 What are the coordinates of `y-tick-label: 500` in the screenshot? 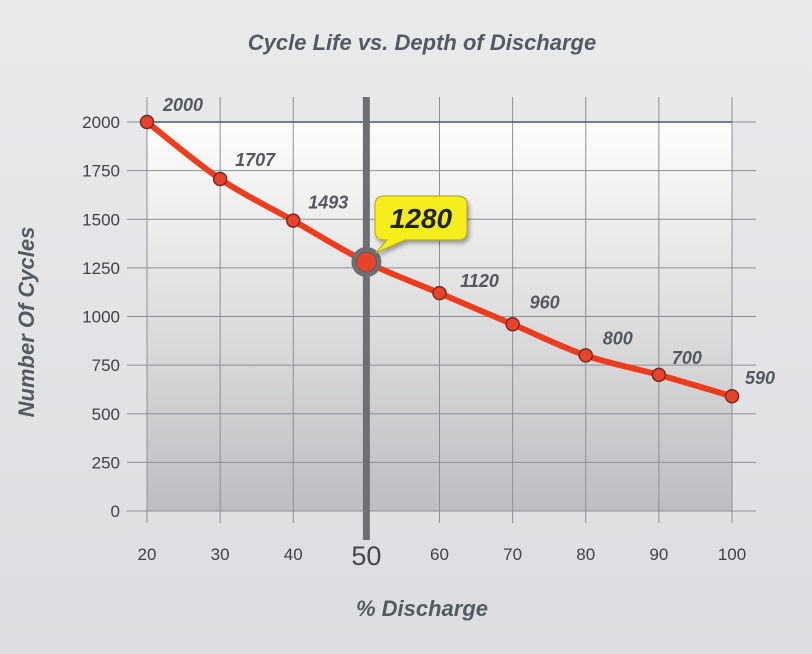 It's located at (106, 414).